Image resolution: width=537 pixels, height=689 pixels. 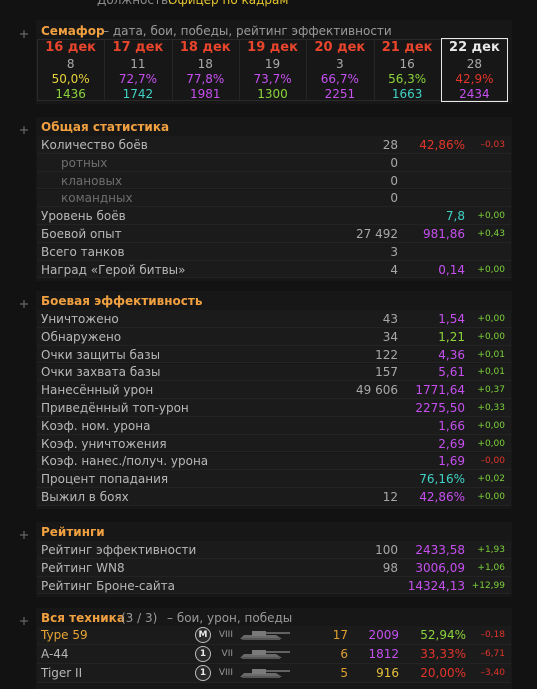 What do you see at coordinates (491, 234) in the screenshot?
I see `stat-delta: +0,43` at bounding box center [491, 234].